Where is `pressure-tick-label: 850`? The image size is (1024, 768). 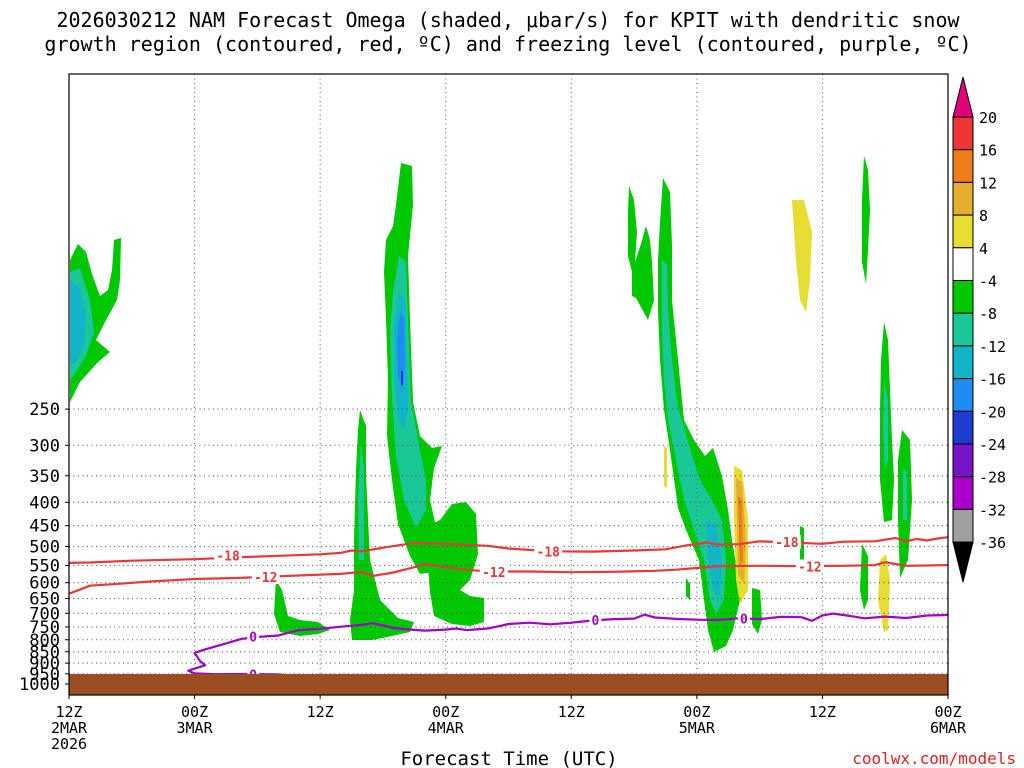
pressure-tick-label: 850 is located at coordinates (44, 653).